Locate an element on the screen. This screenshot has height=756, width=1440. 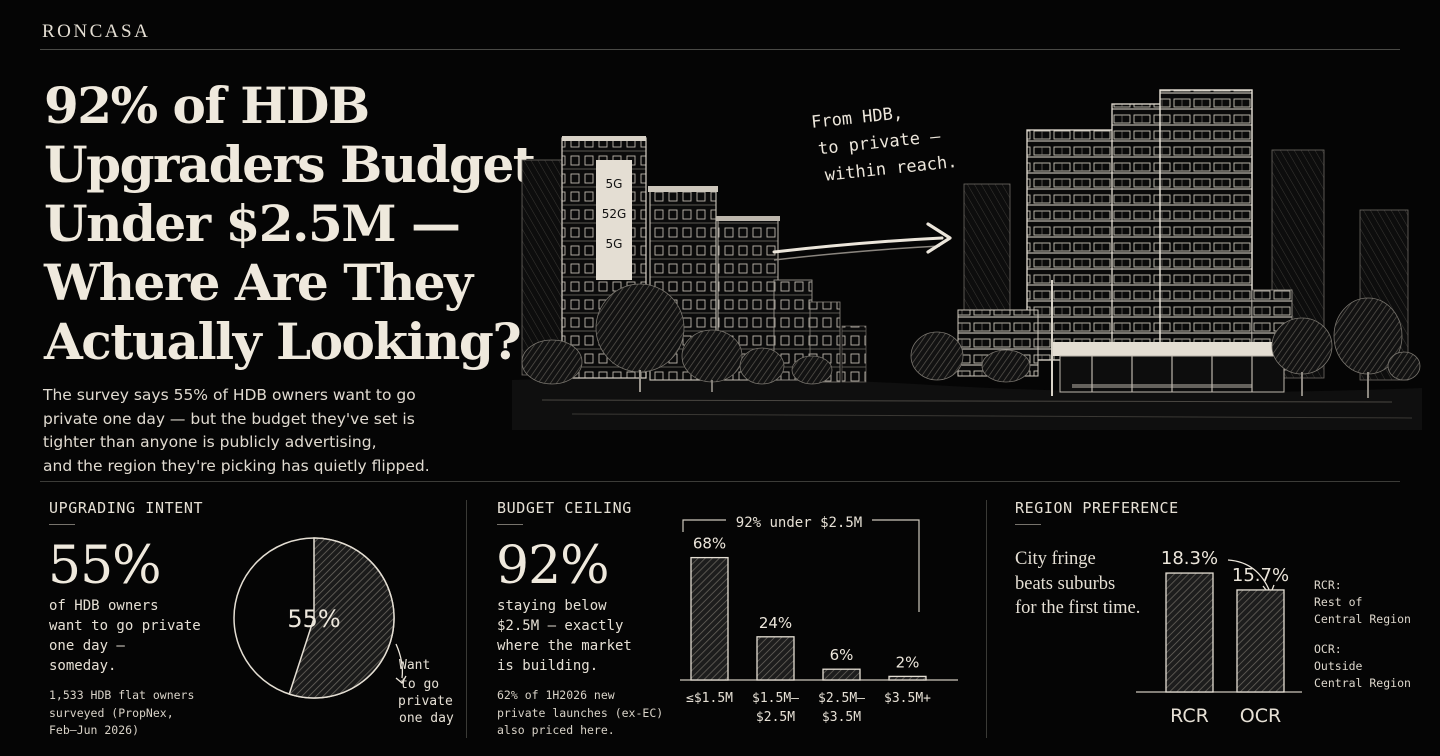
legend-line: RCR: is located at coordinates (1328, 585).